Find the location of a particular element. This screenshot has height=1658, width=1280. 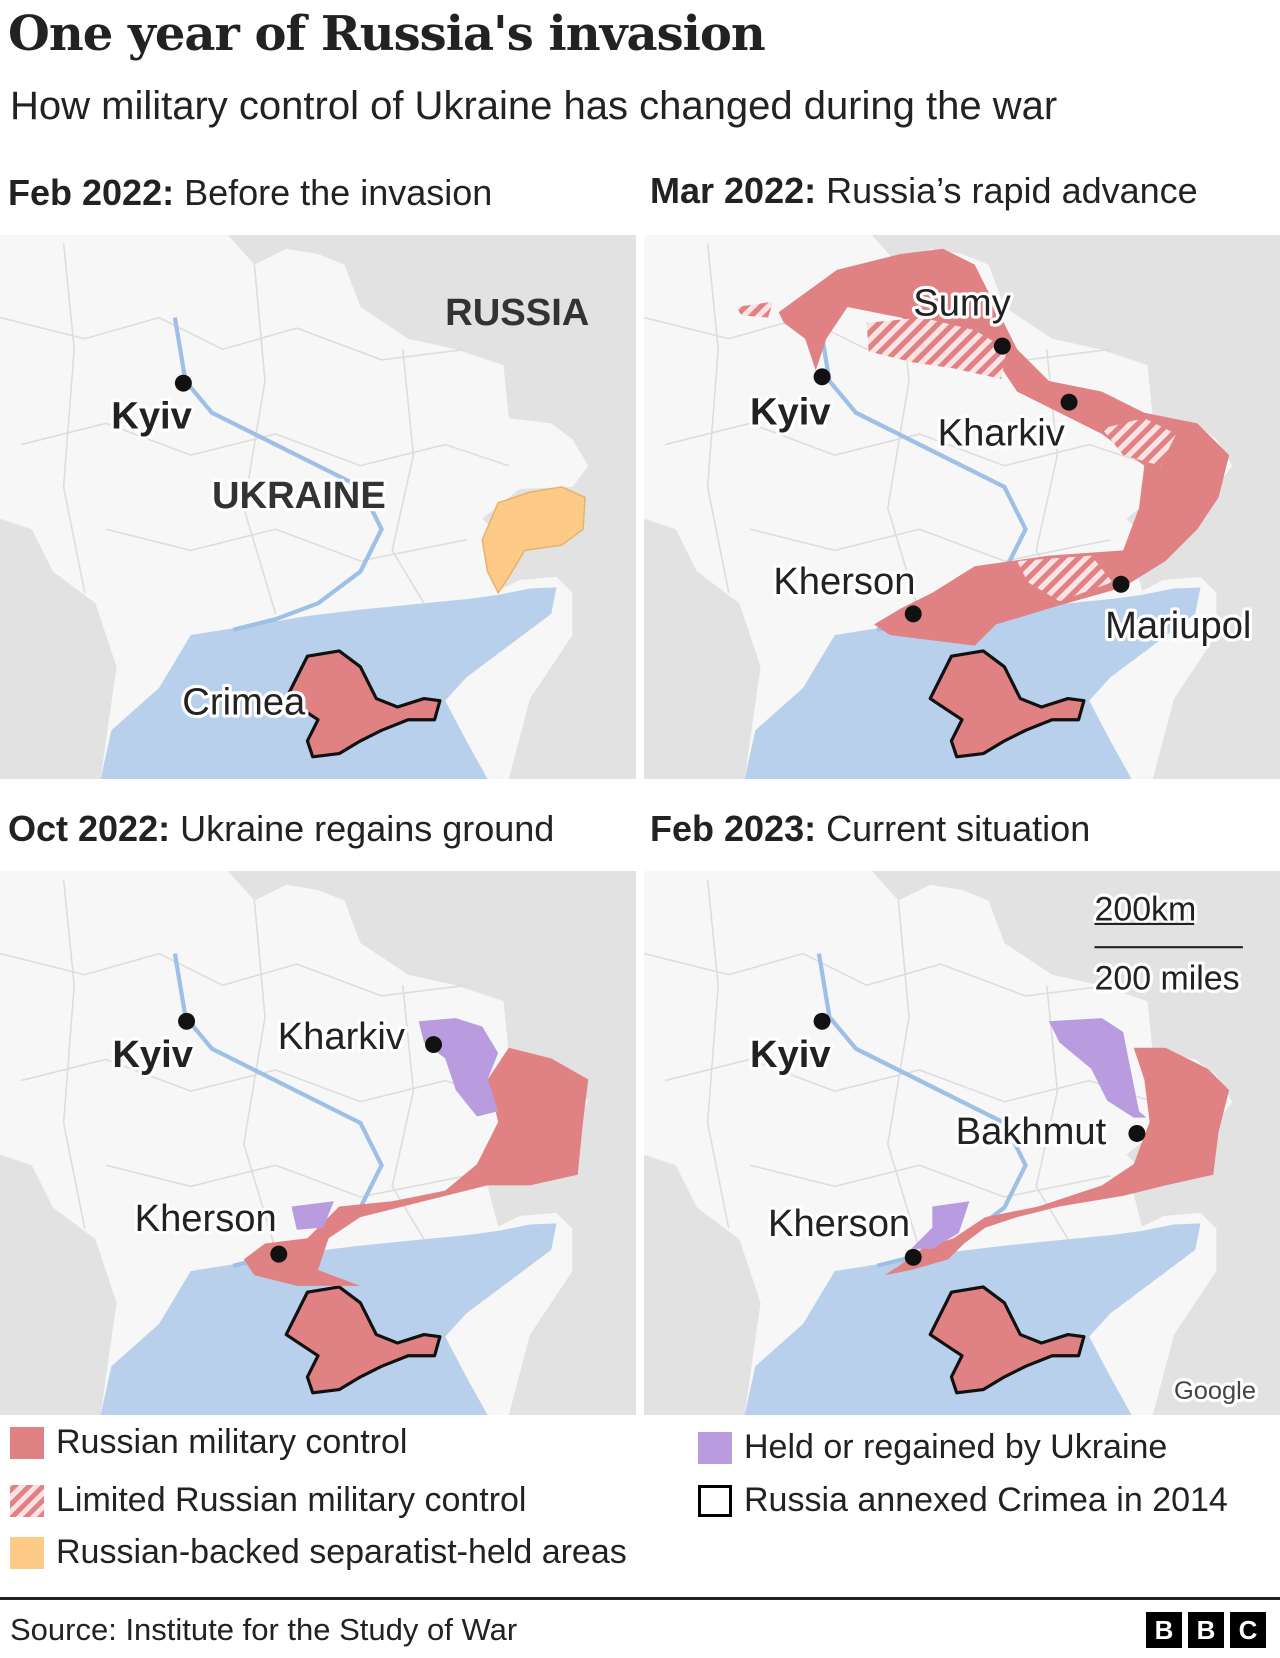

legend-label: Limited Russian military control is located at coordinates (291, 1500).